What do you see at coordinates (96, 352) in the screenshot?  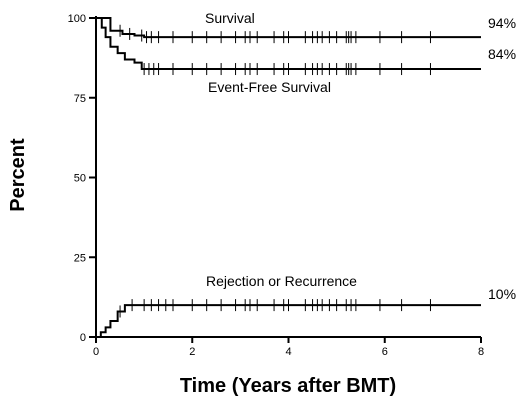 I see `x-tick-label: 0` at bounding box center [96, 352].